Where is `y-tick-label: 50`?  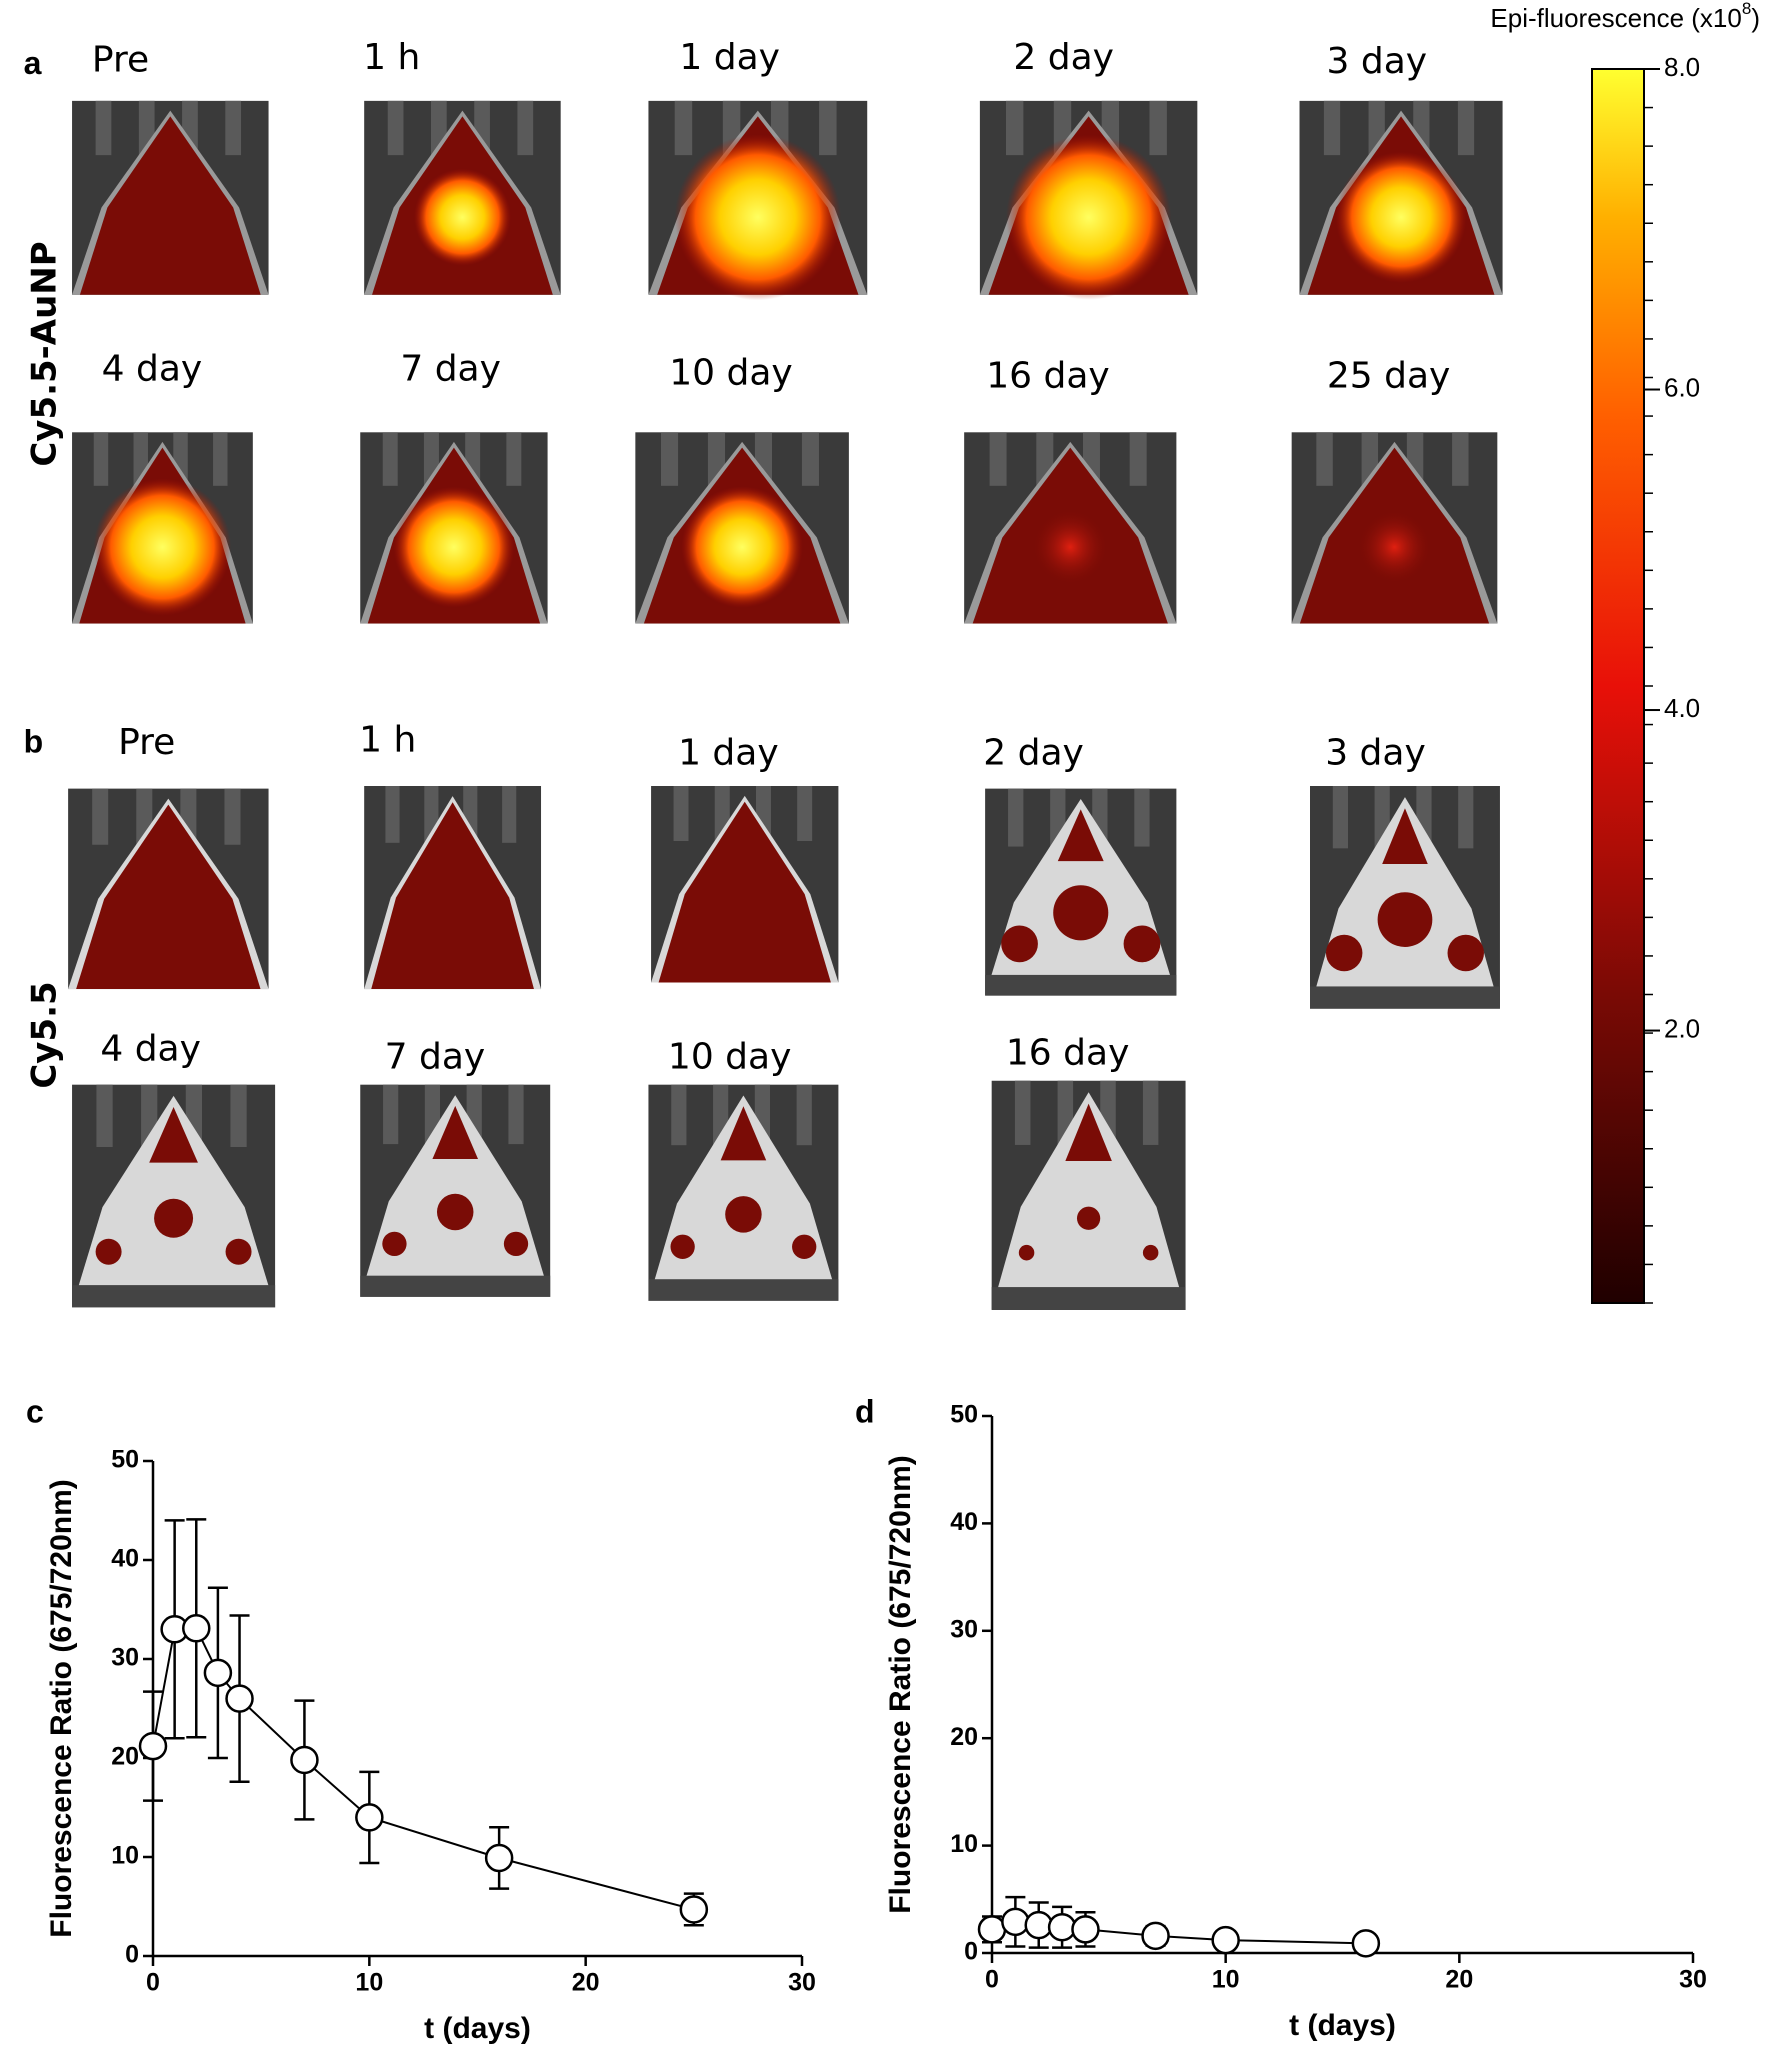
y-tick-label: 50 is located at coordinates (964, 1415).